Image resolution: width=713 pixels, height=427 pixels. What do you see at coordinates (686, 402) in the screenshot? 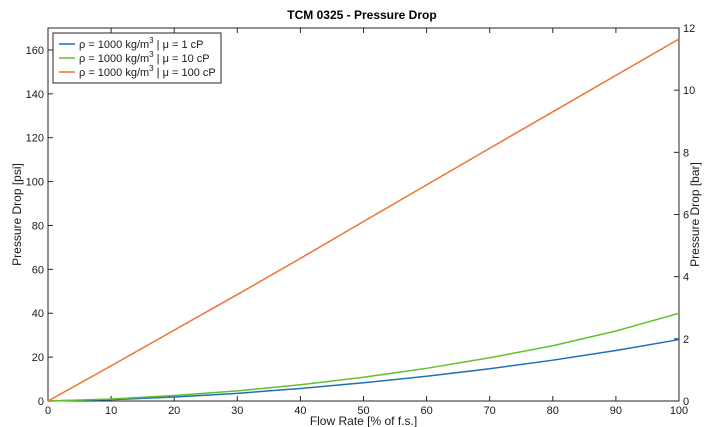
I see `y2-tick-label: 0` at bounding box center [686, 402].